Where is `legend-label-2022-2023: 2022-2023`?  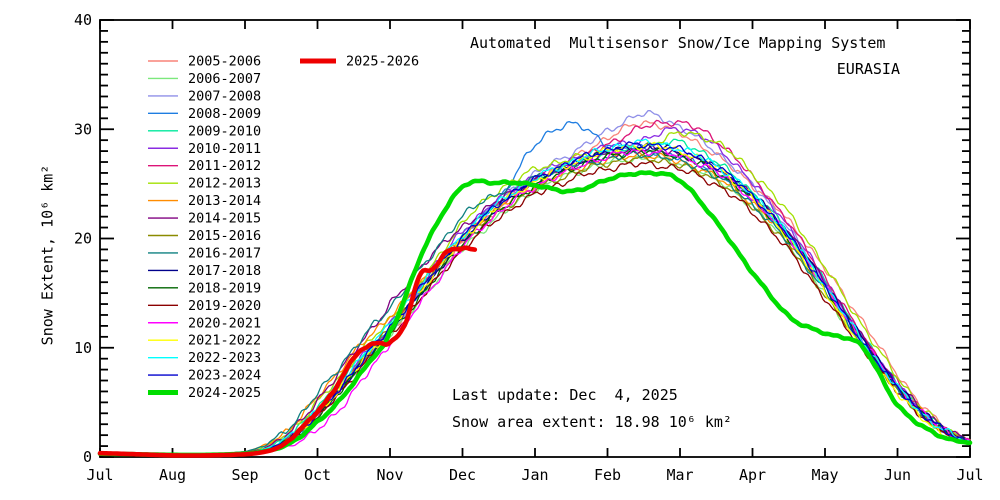
legend-label-2022-2023: 2022-2023 is located at coordinates (224, 358).